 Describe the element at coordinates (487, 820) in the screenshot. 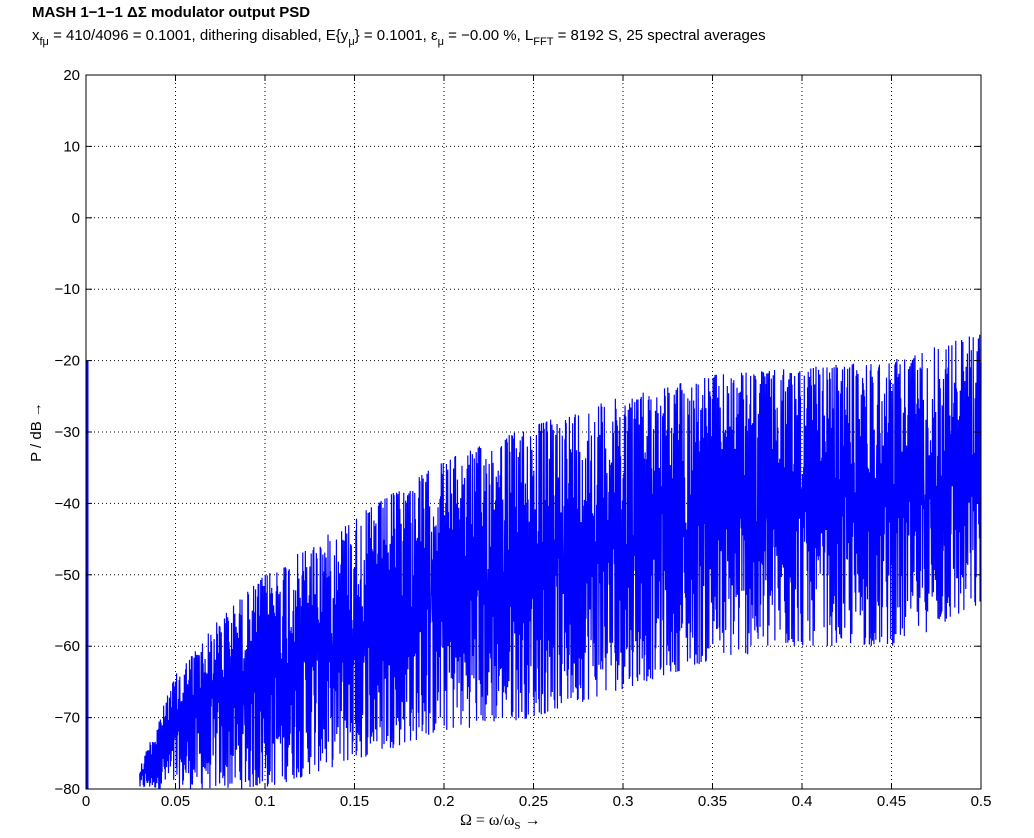

I see `x-axis-label-text: Ω = ω/ω` at that location.